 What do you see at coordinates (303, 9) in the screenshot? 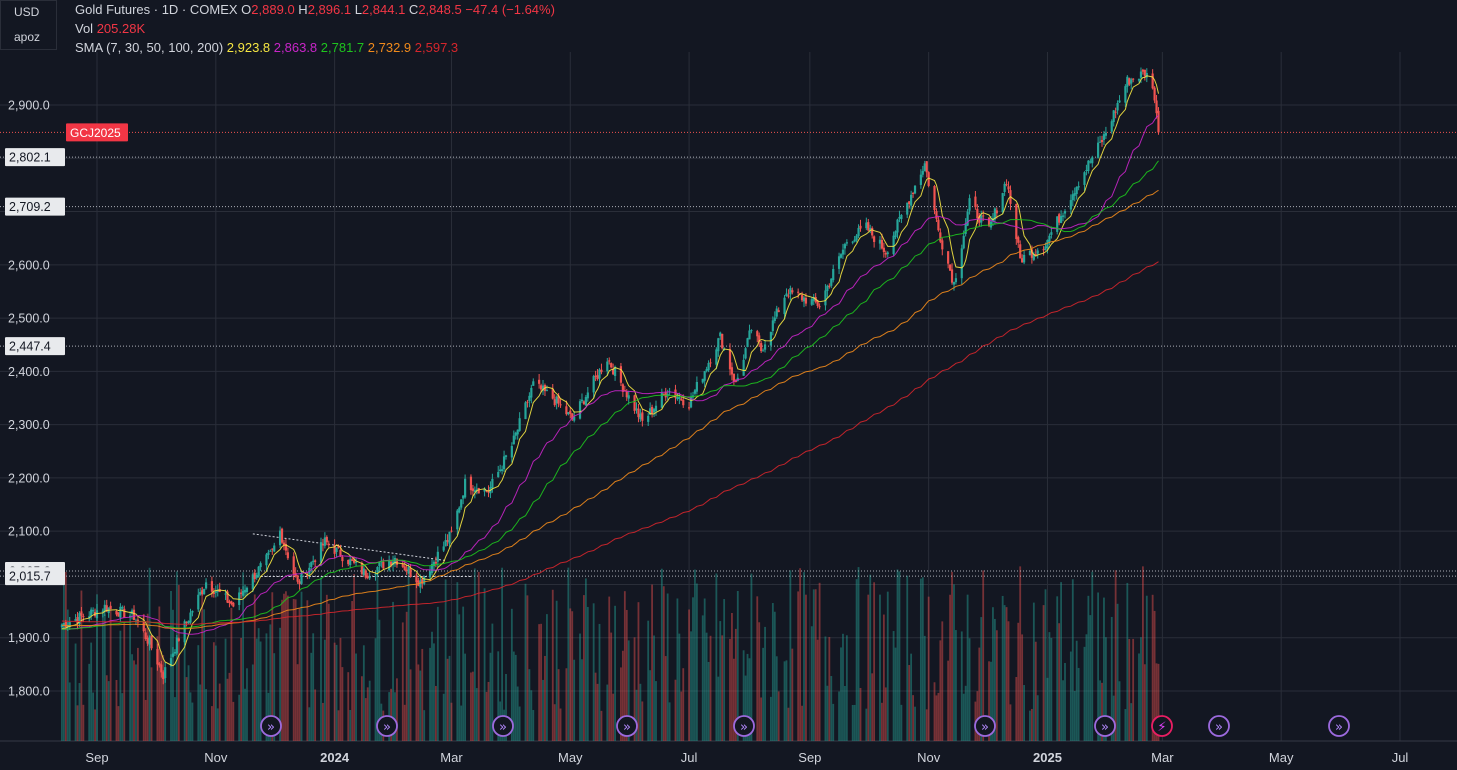
I see `high-label: H` at bounding box center [303, 9].